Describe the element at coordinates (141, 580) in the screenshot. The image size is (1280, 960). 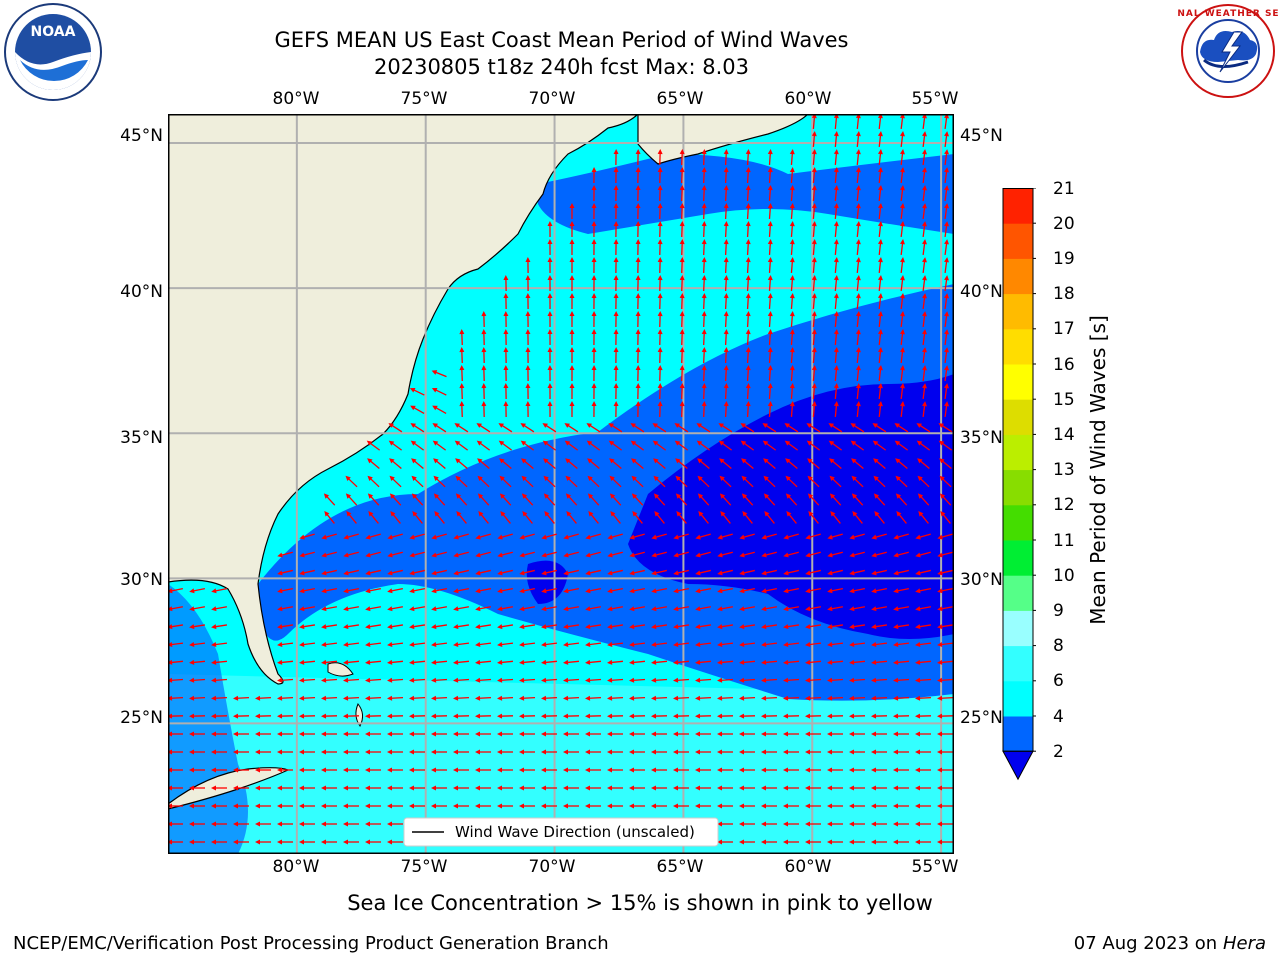
I see `lat-label-left-30n: 30°N` at that location.